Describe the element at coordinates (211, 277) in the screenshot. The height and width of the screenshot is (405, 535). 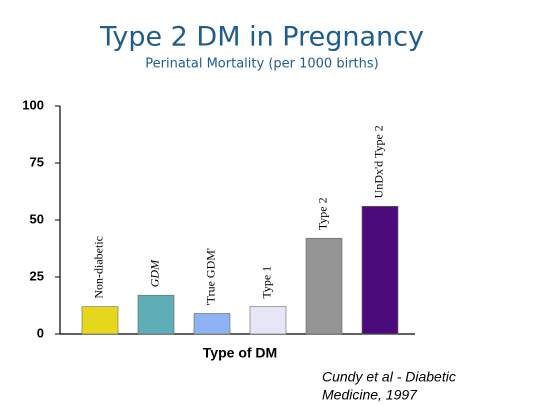
I see `category-label: 'True GDM'` at that location.